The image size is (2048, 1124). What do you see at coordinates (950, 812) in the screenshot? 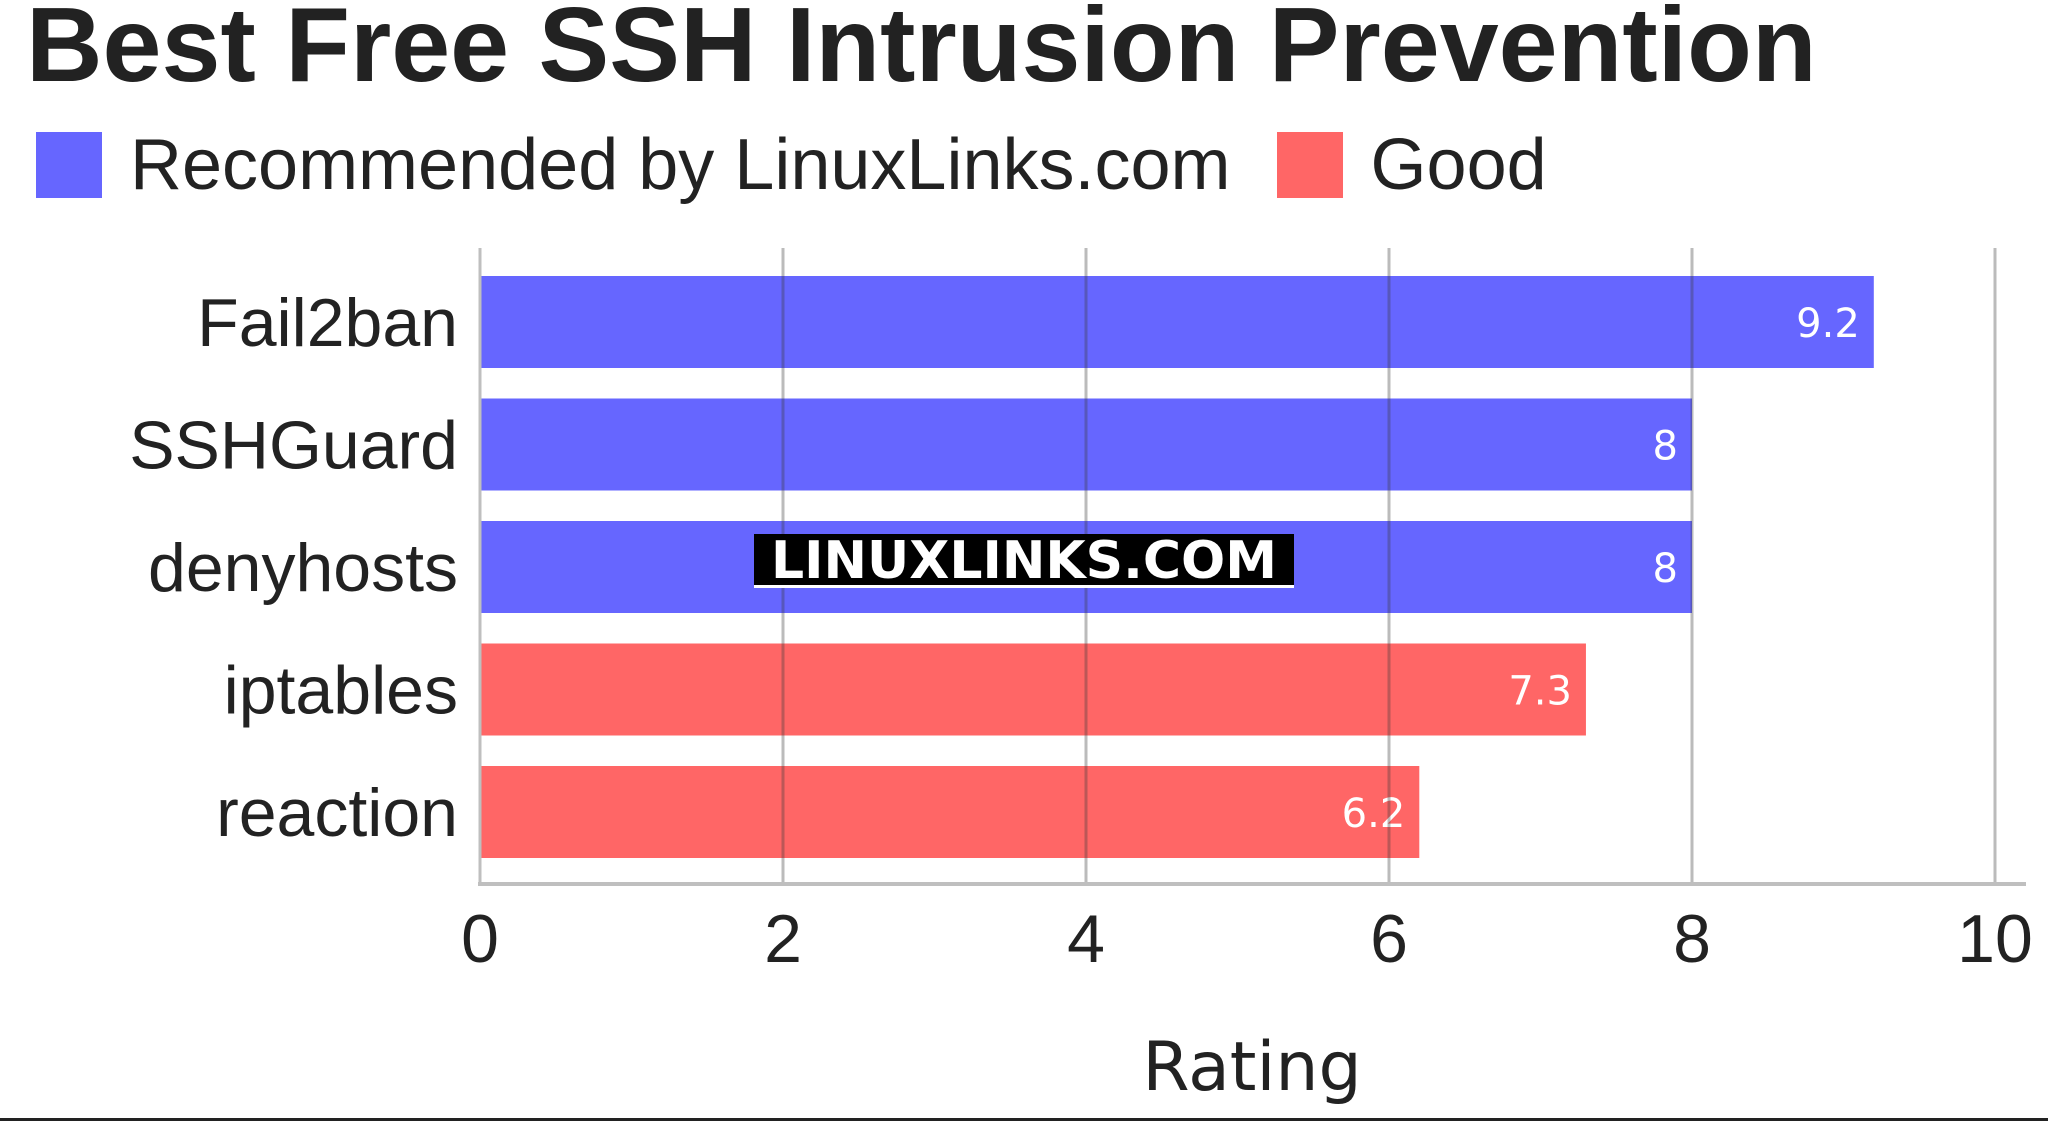
I see `bar-reaction` at bounding box center [950, 812].